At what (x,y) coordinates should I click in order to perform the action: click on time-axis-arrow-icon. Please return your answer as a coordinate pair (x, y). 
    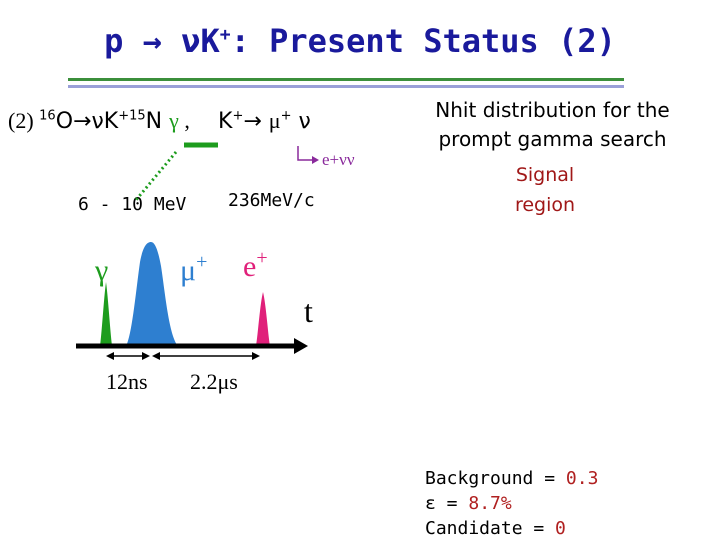
    Looking at the image, I should click on (301, 346).